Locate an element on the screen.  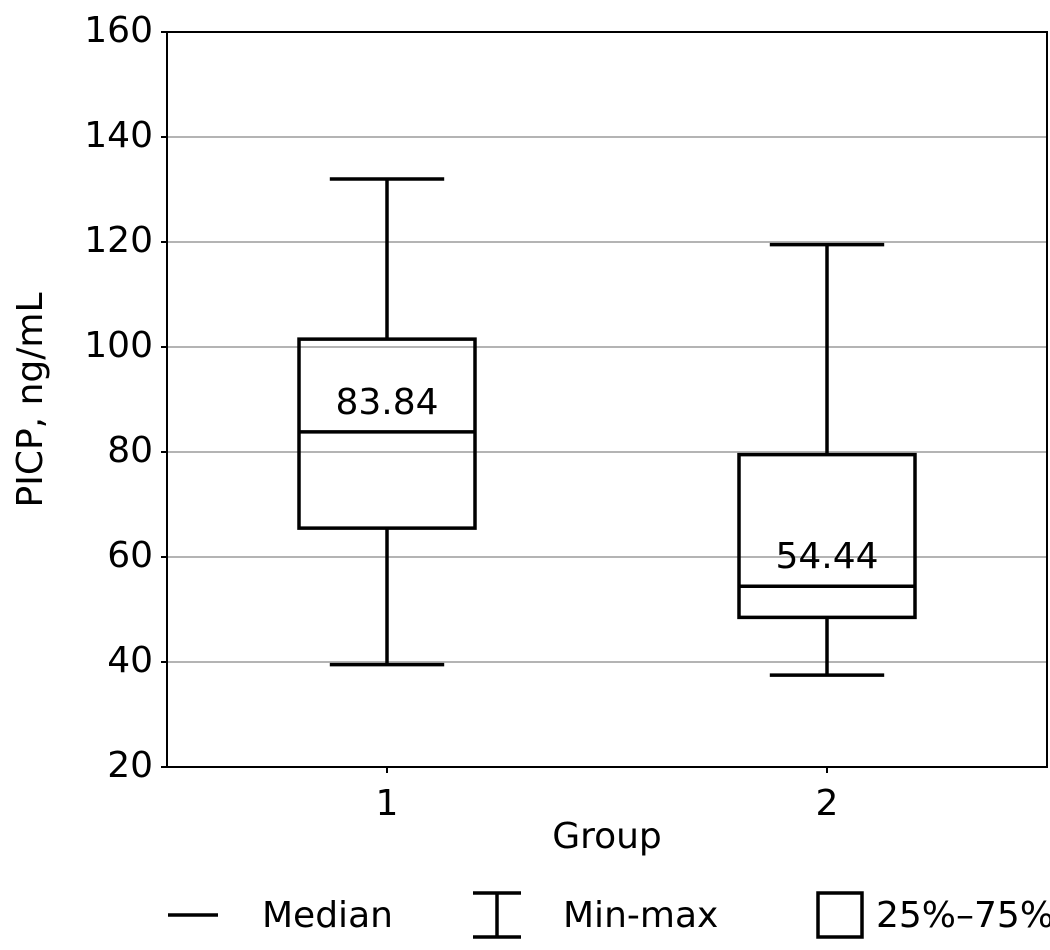
y-tick-label: 60 is located at coordinates (130, 555).